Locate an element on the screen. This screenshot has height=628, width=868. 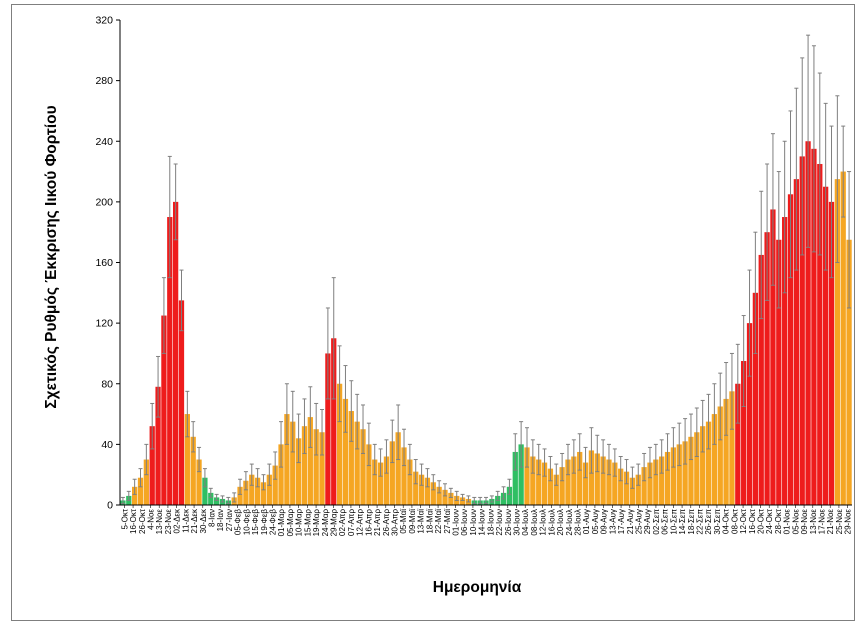
y-tick-label: 120 is located at coordinates (104, 324).